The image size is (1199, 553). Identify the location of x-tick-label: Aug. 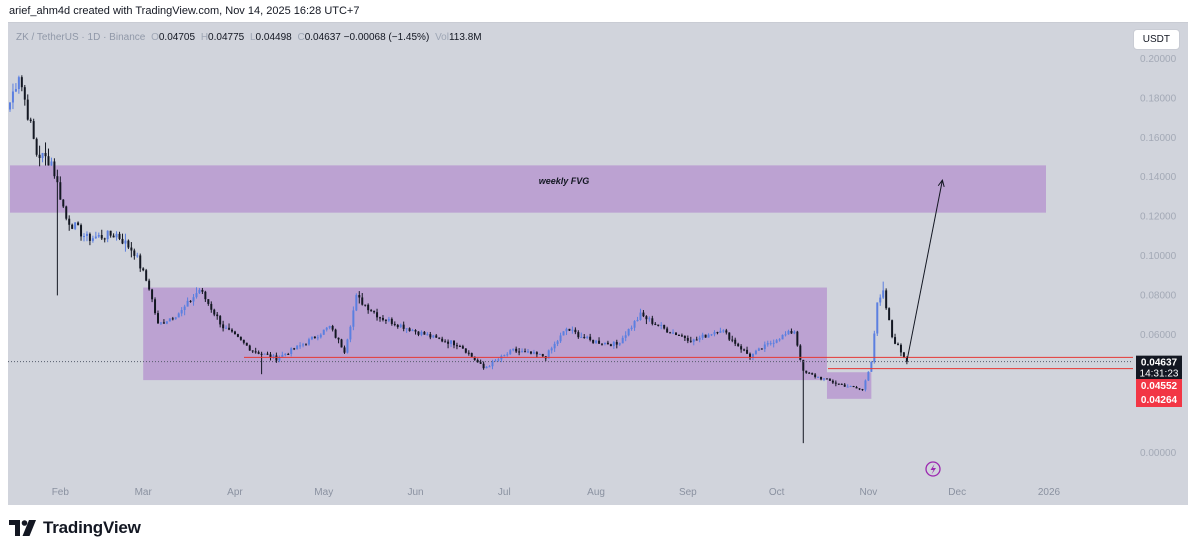
(596, 492).